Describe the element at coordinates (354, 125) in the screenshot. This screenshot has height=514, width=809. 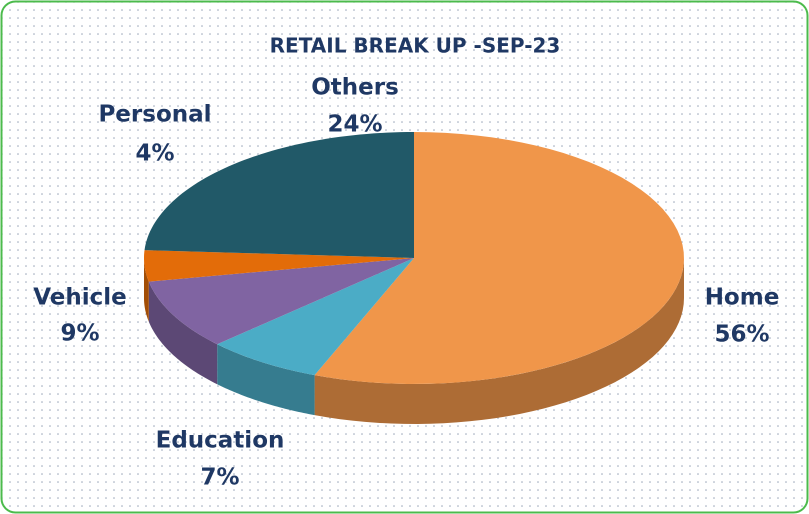
I see `data-label-value: 24%` at that location.